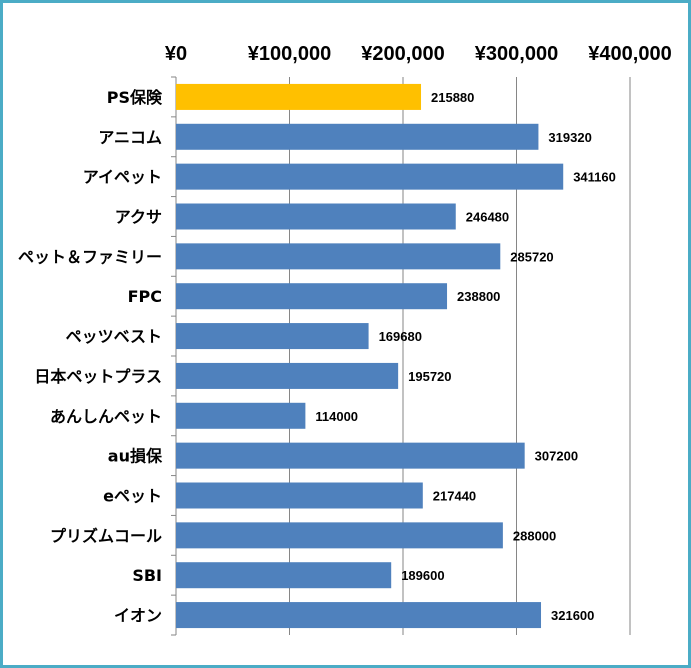  What do you see at coordinates (122, 177) in the screenshot?
I see `category-label: アイペット` at bounding box center [122, 177].